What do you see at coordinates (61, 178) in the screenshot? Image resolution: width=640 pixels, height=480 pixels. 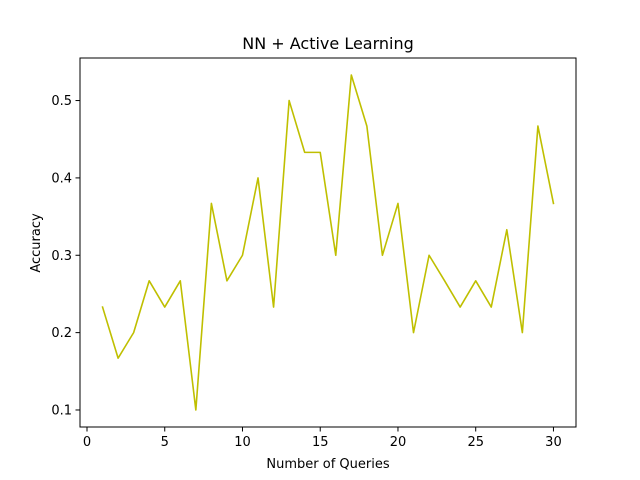 I see `y-tick-label: 0.4` at bounding box center [61, 178].